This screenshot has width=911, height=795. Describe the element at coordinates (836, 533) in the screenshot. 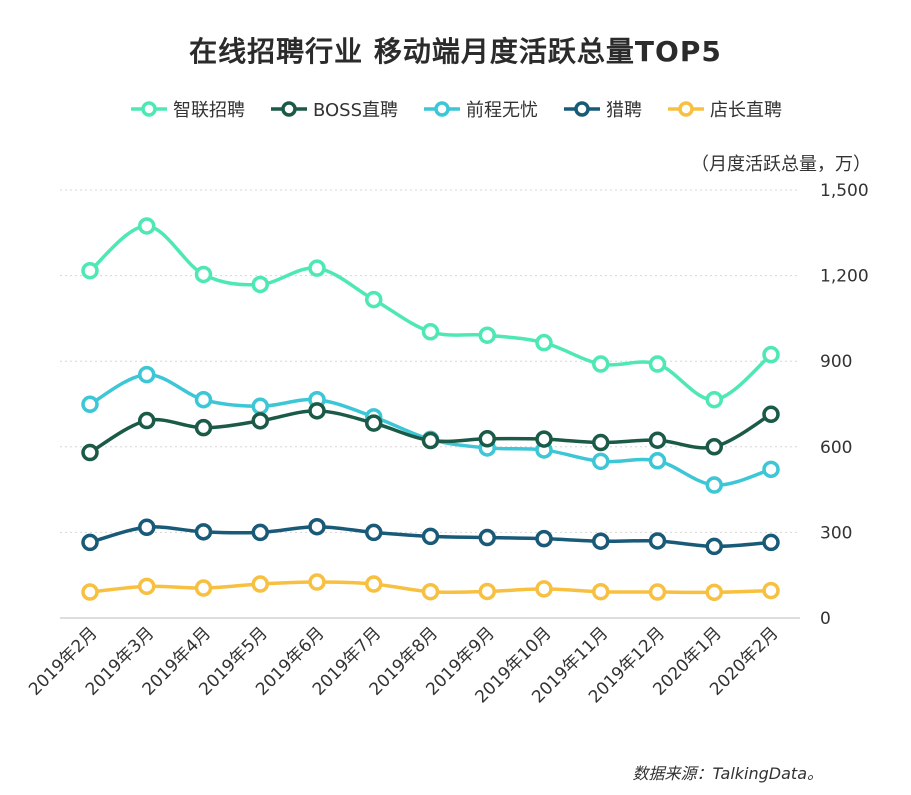

I see `y-tick-label: 300` at that location.